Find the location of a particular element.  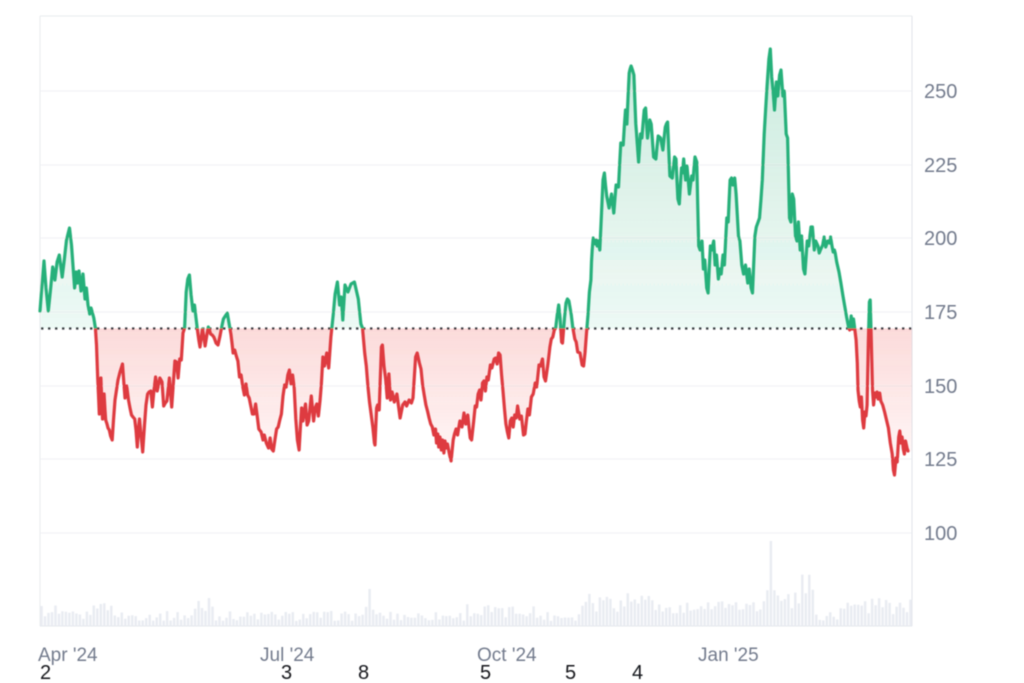

svg-text: Oct '24 is located at coordinates (507, 655).